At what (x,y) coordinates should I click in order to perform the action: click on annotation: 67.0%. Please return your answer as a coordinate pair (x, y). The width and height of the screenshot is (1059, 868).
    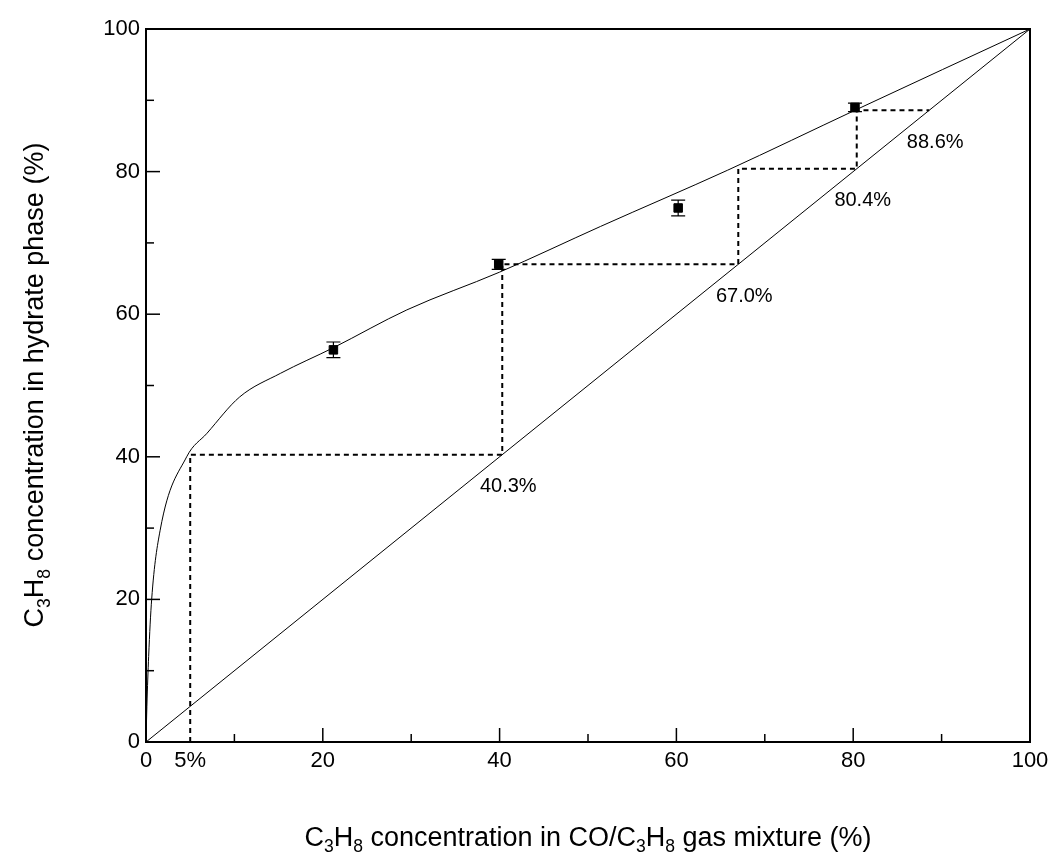
    Looking at the image, I should click on (744, 294).